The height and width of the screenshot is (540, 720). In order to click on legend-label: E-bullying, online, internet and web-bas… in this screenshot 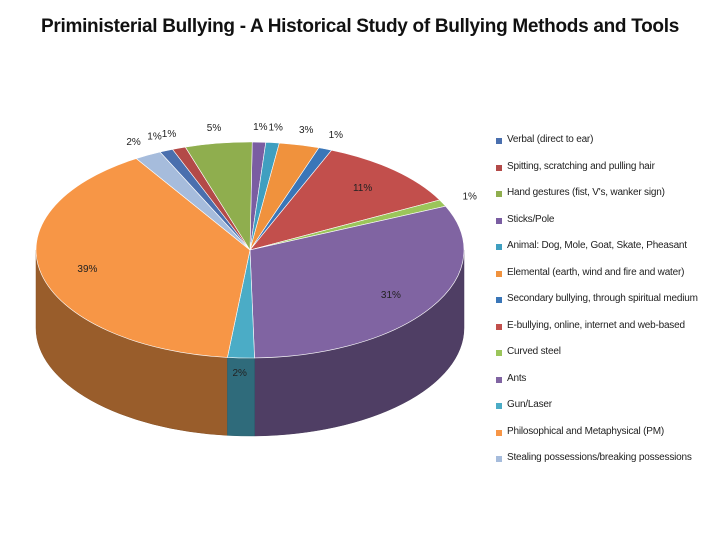, I will do `click(596, 325)`.